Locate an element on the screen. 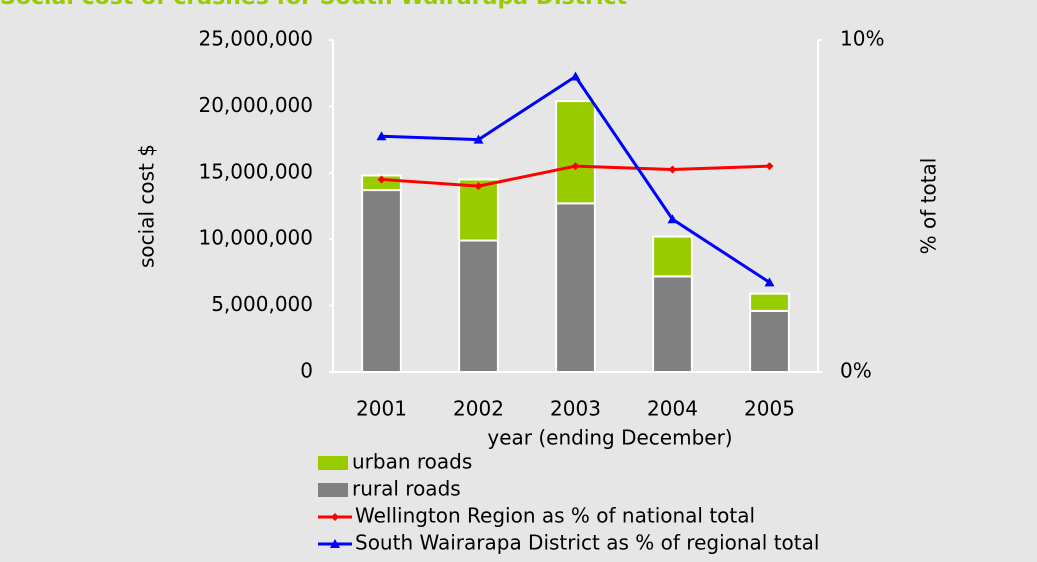 The height and width of the screenshot is (562, 1037). y2-tick-label: 10% is located at coordinates (862, 39).